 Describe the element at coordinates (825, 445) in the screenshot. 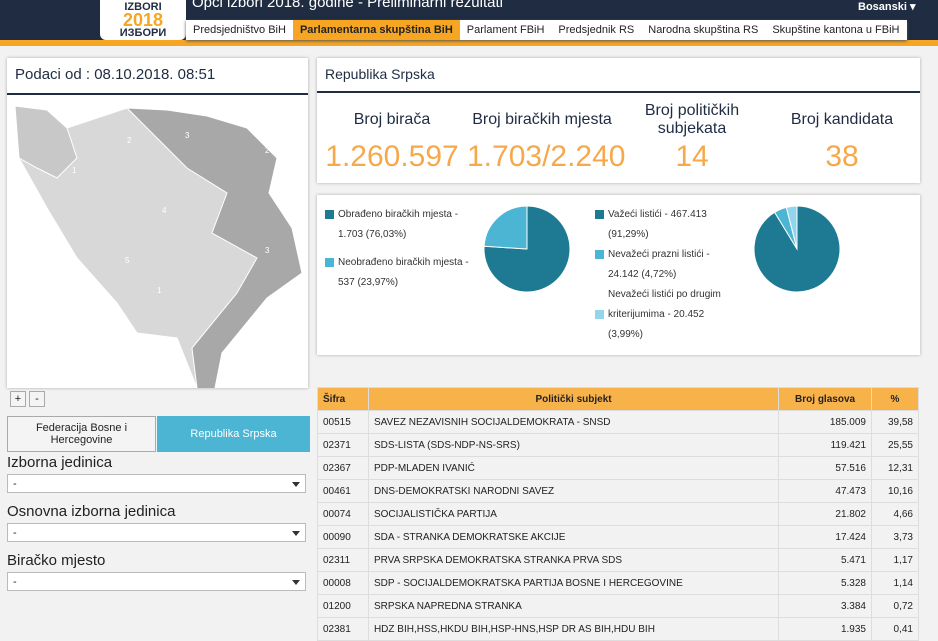

I see `table-cell: 119.421` at that location.